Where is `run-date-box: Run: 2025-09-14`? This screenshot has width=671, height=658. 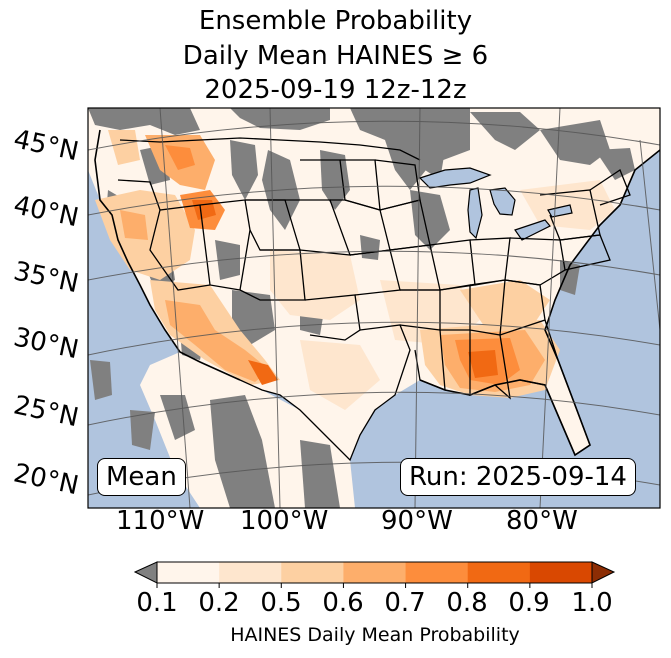 run-date-box: Run: 2025-09-14 is located at coordinates (518, 477).